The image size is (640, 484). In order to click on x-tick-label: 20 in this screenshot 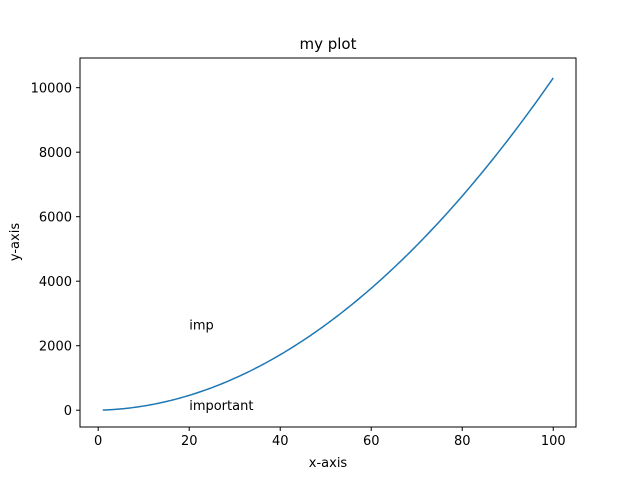, I will do `click(189, 441)`.